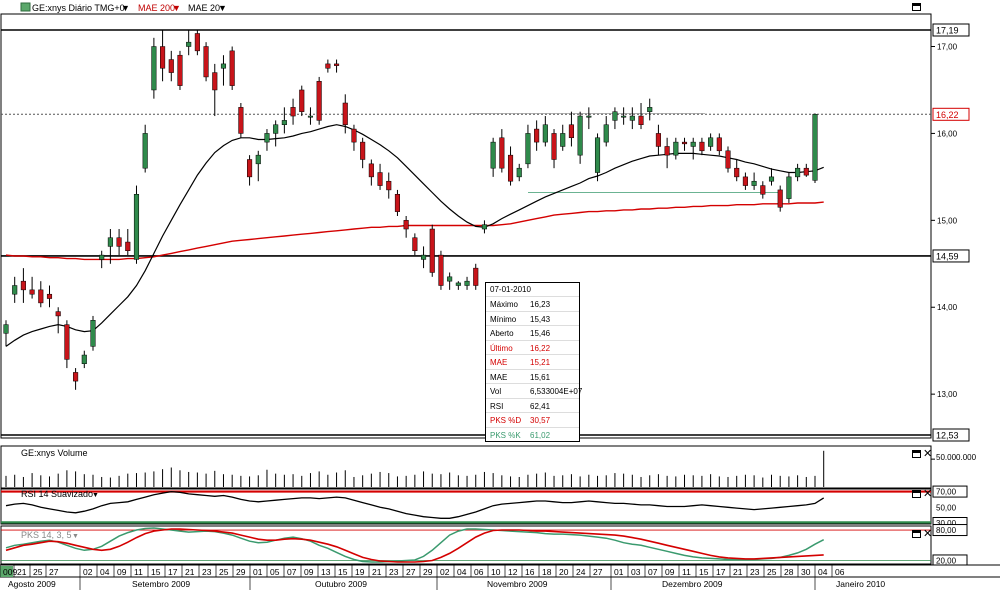  Describe the element at coordinates (176, 8) in the screenshot. I see `mae200-dropdown-icon: ▼` at that location.